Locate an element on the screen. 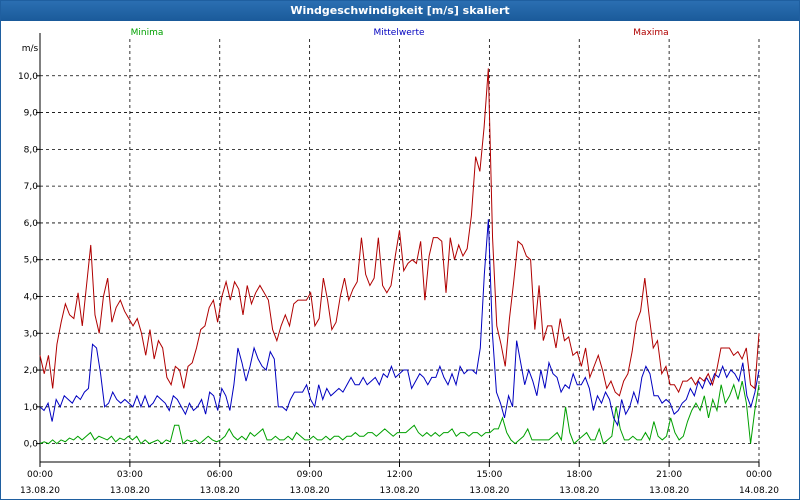 The width and height of the screenshot is (800, 500). y-tick-label: 2,0 is located at coordinates (31, 371).